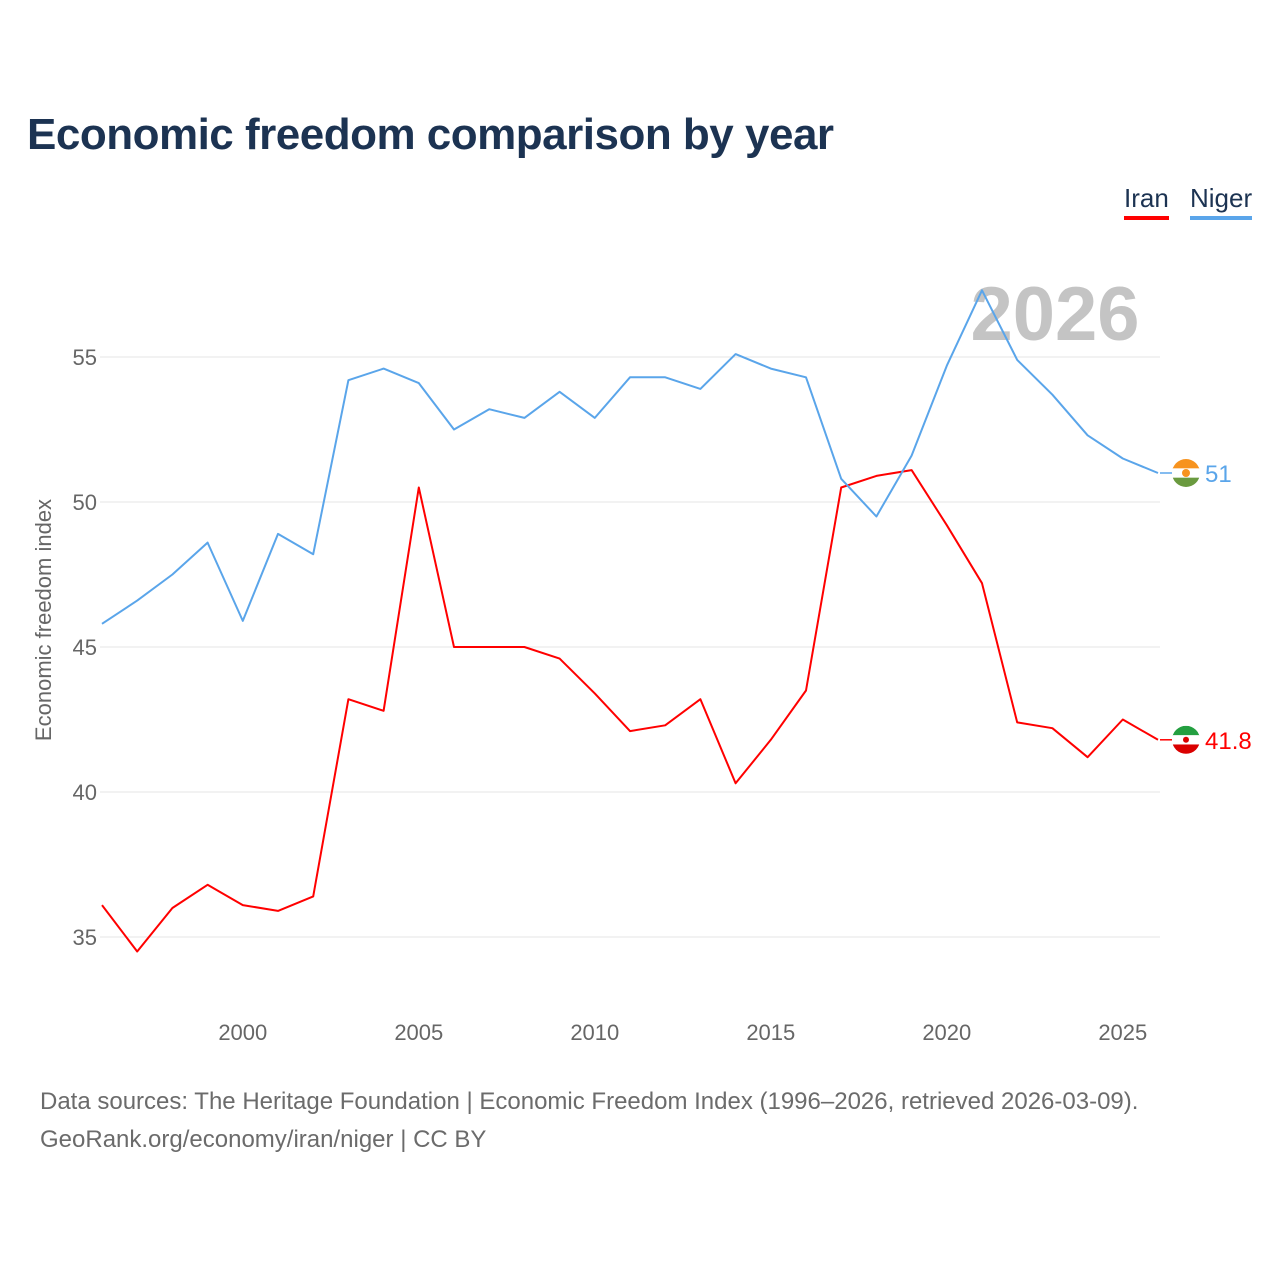 This screenshot has height=1280, width=1280. Describe the element at coordinates (1146, 201) in the screenshot. I see `legend-item-iran: Iran` at that location.